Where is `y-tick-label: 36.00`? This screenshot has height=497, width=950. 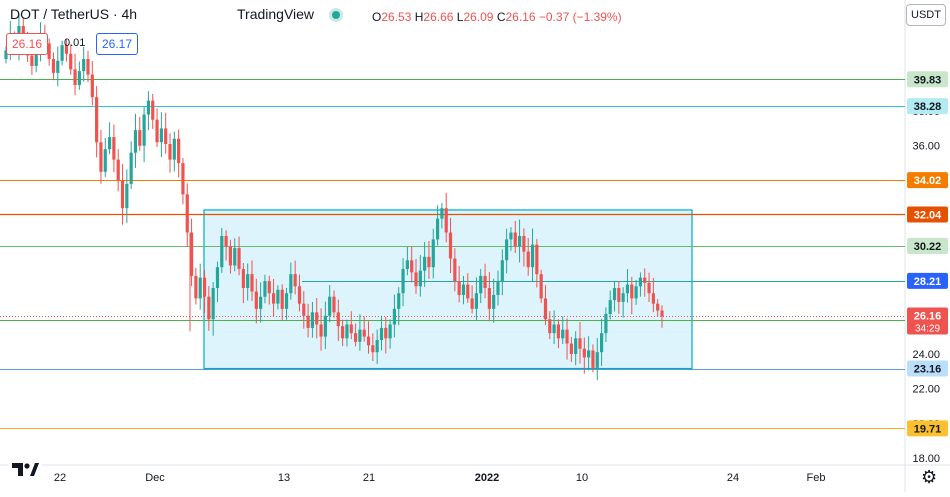 y-tick-label: 36.00 is located at coordinates (926, 147).